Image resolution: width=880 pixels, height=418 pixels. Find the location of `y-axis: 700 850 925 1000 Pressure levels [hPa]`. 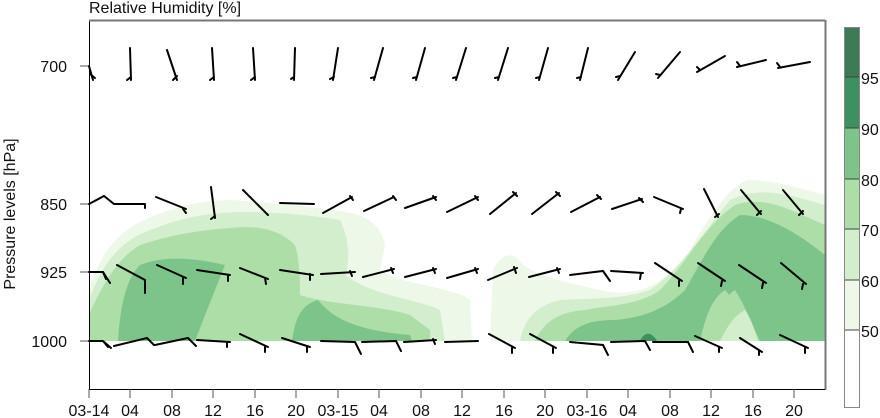

y-axis: 700 850 925 1000 Pressure levels [hPa] is located at coordinates (45, 205).